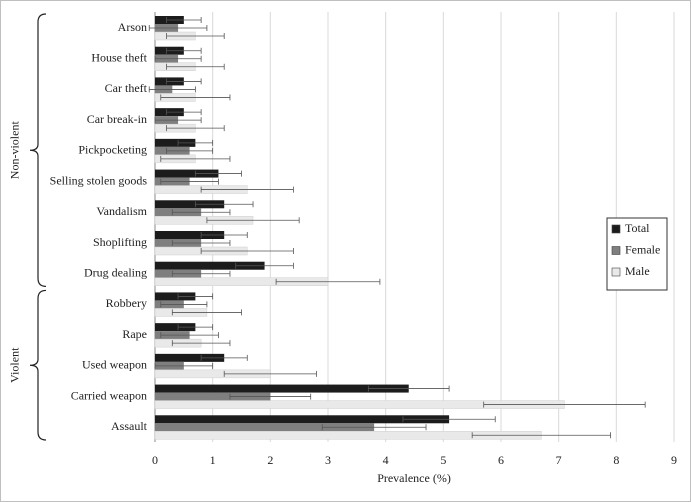 The width and height of the screenshot is (691, 502). I want to click on x-tick-label: 6, so click(501, 460).